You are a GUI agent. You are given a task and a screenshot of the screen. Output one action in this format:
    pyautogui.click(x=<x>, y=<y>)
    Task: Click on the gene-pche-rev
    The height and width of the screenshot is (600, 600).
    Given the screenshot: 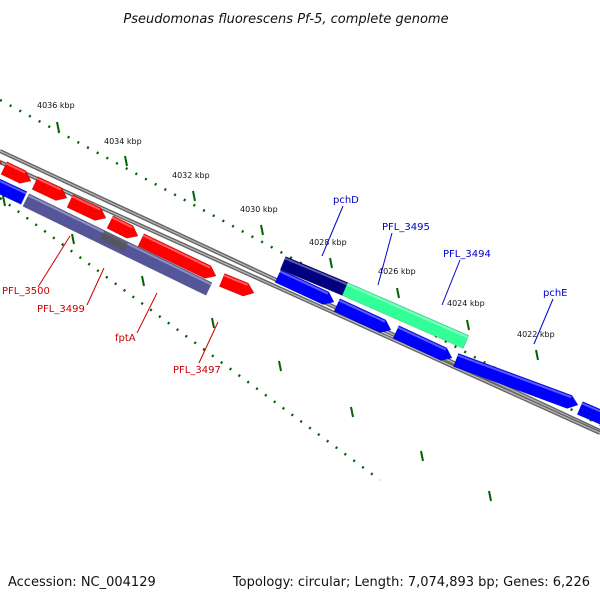 What is the action you would take?
    pyautogui.click(x=516, y=381)
    